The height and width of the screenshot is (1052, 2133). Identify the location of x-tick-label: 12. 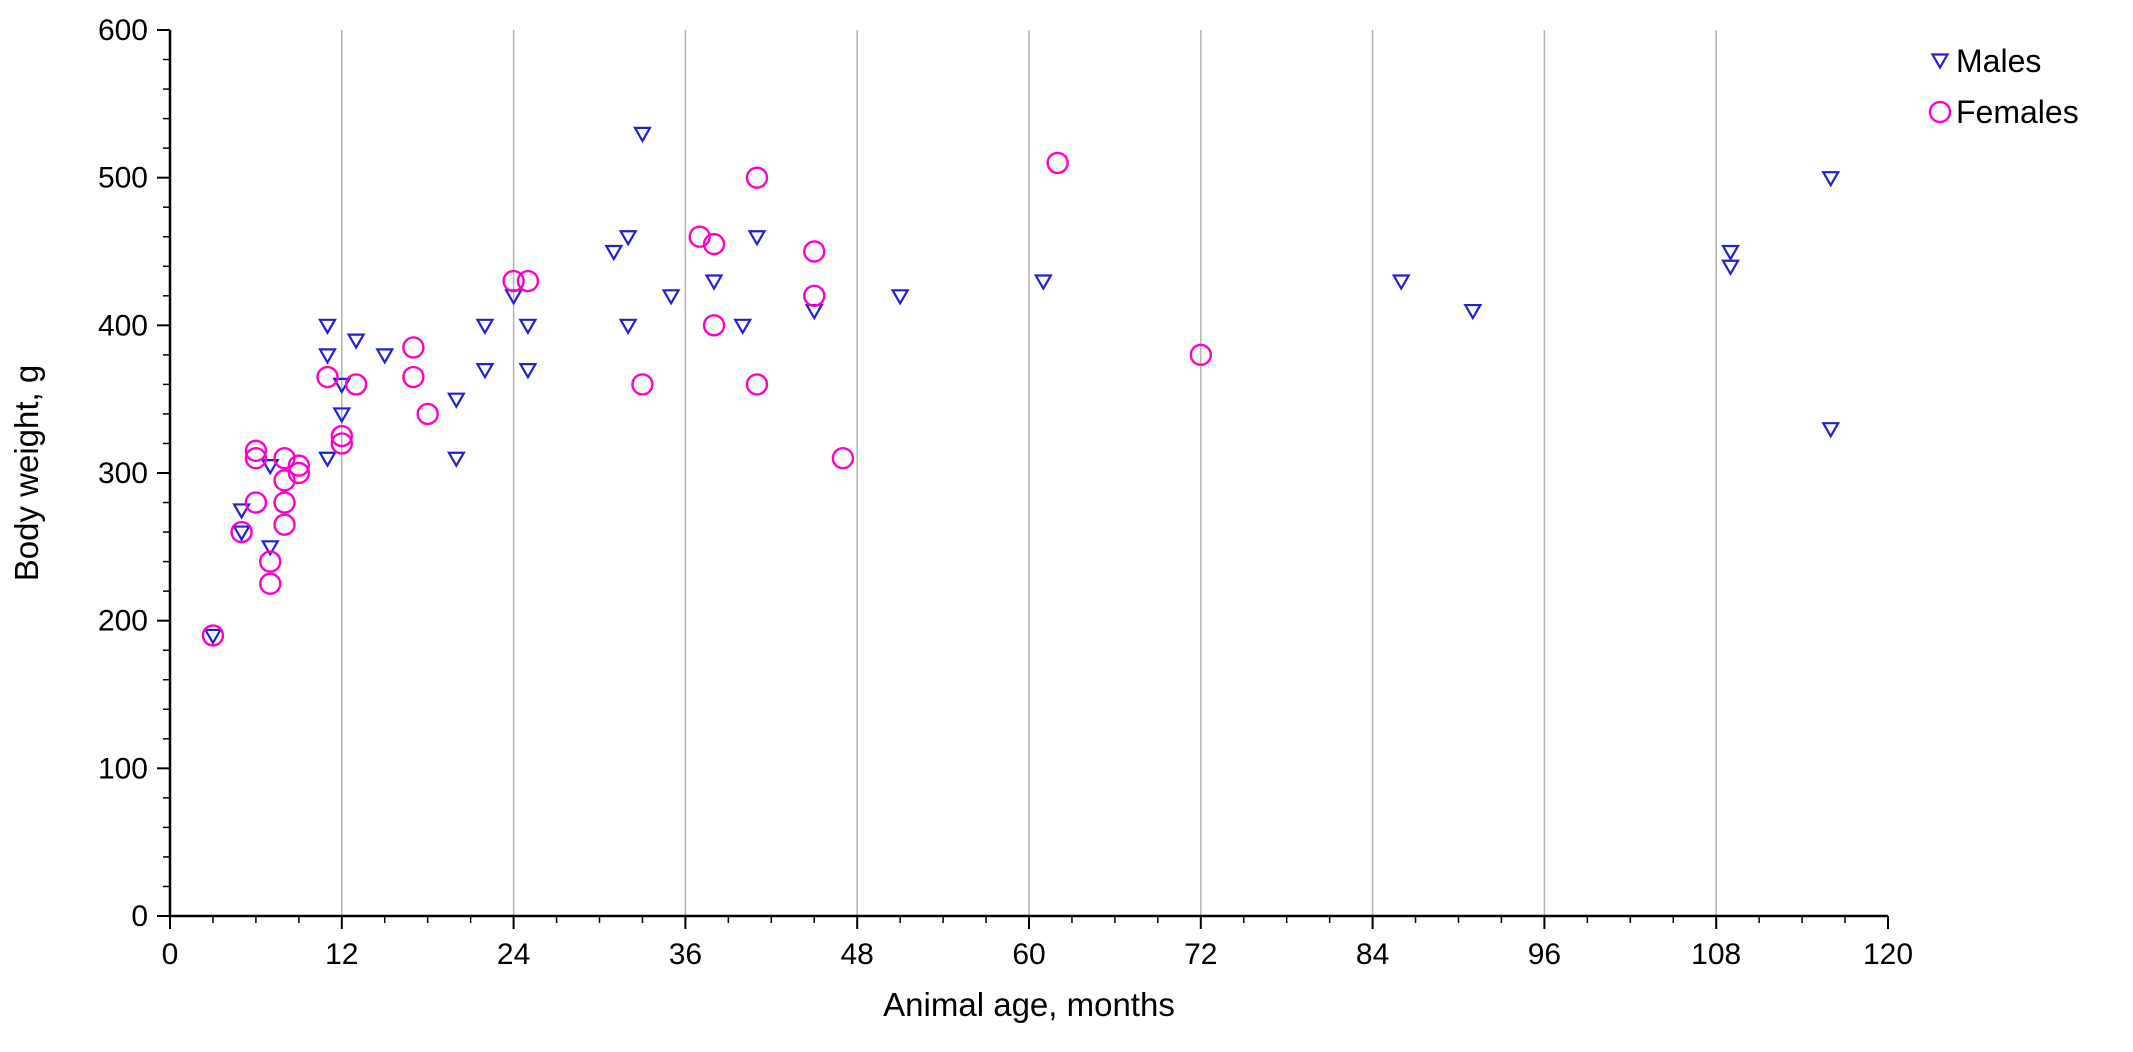
(341, 954).